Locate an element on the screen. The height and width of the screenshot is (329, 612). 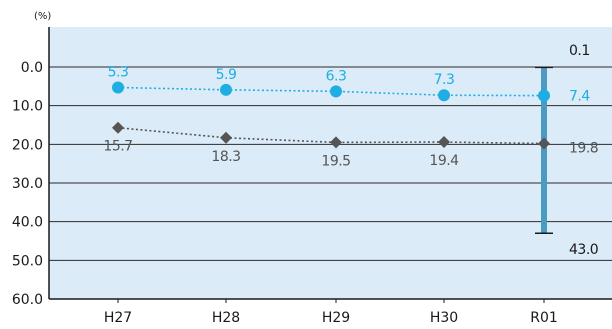
x-tick-label: H28 is located at coordinates (226, 318).